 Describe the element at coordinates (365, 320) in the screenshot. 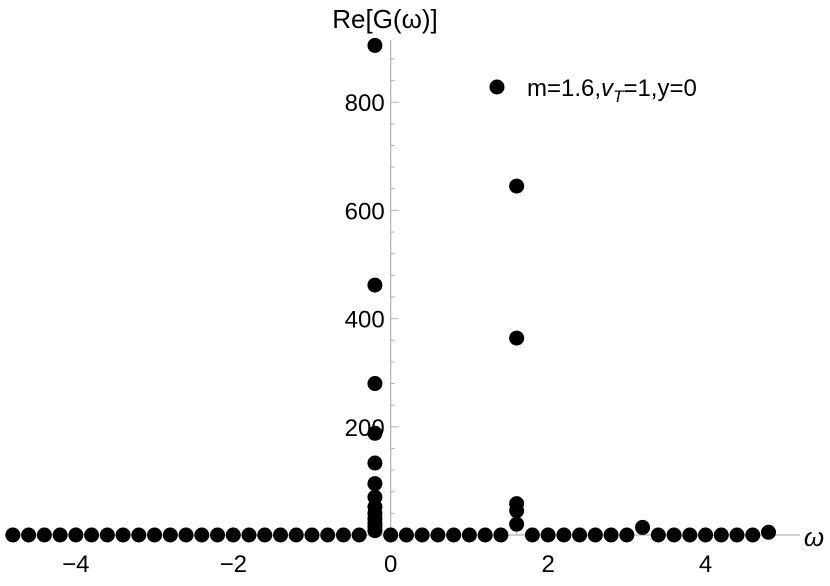

I see `y-tick-label: 400` at that location.